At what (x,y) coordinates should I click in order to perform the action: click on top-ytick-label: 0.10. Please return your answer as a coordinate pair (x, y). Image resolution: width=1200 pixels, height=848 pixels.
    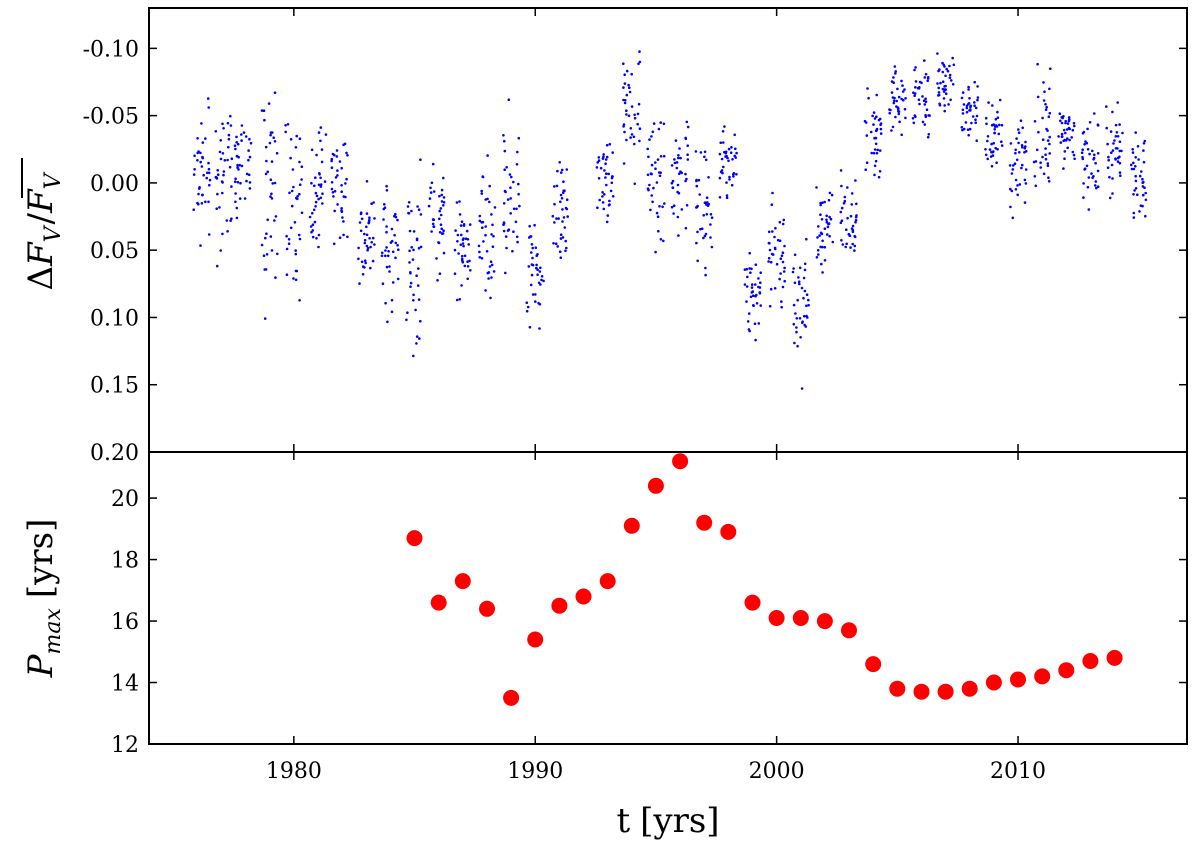
    Looking at the image, I should click on (114, 318).